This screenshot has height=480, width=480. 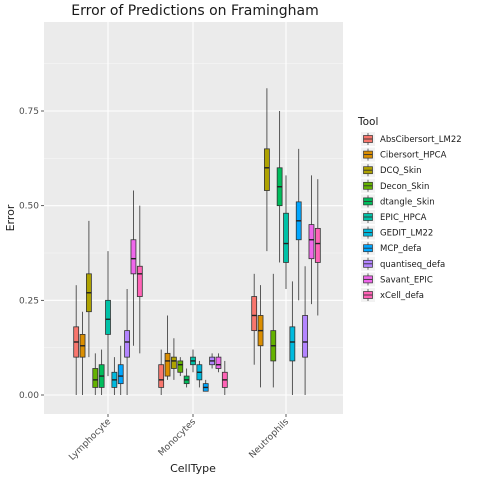 I want to click on x-tick-label: Monocytes, so click(x=178, y=438).